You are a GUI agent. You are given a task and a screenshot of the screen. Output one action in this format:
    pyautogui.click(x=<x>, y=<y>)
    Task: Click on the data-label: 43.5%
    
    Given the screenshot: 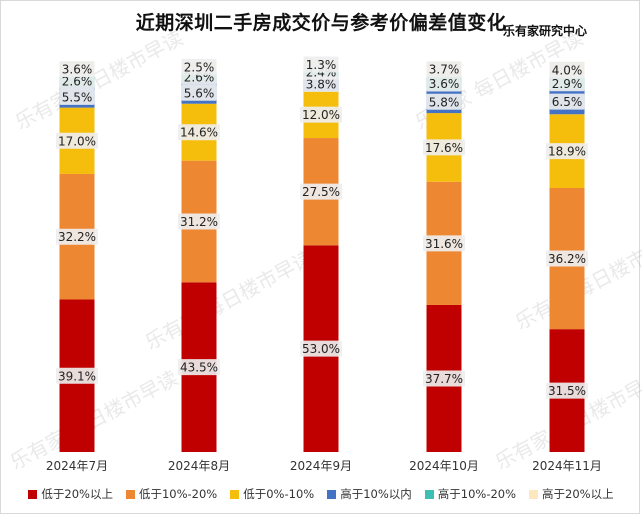 What is the action you would take?
    pyautogui.click(x=199, y=368)
    